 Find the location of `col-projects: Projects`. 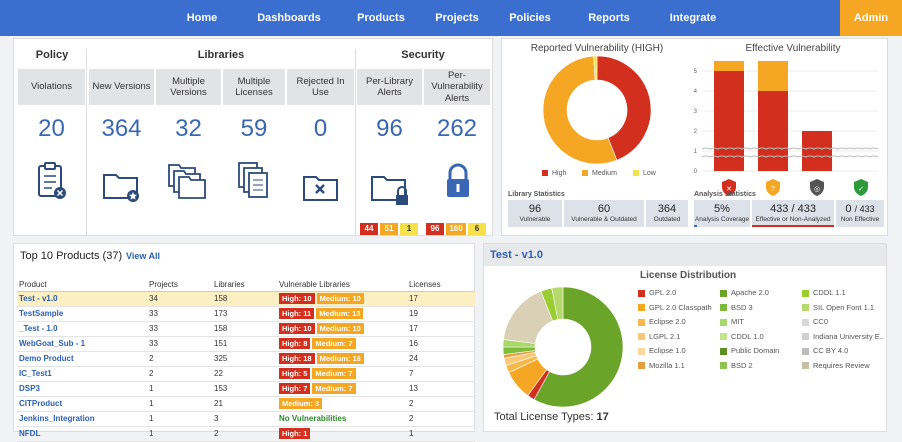

col-projects: Projects is located at coordinates (179, 285).